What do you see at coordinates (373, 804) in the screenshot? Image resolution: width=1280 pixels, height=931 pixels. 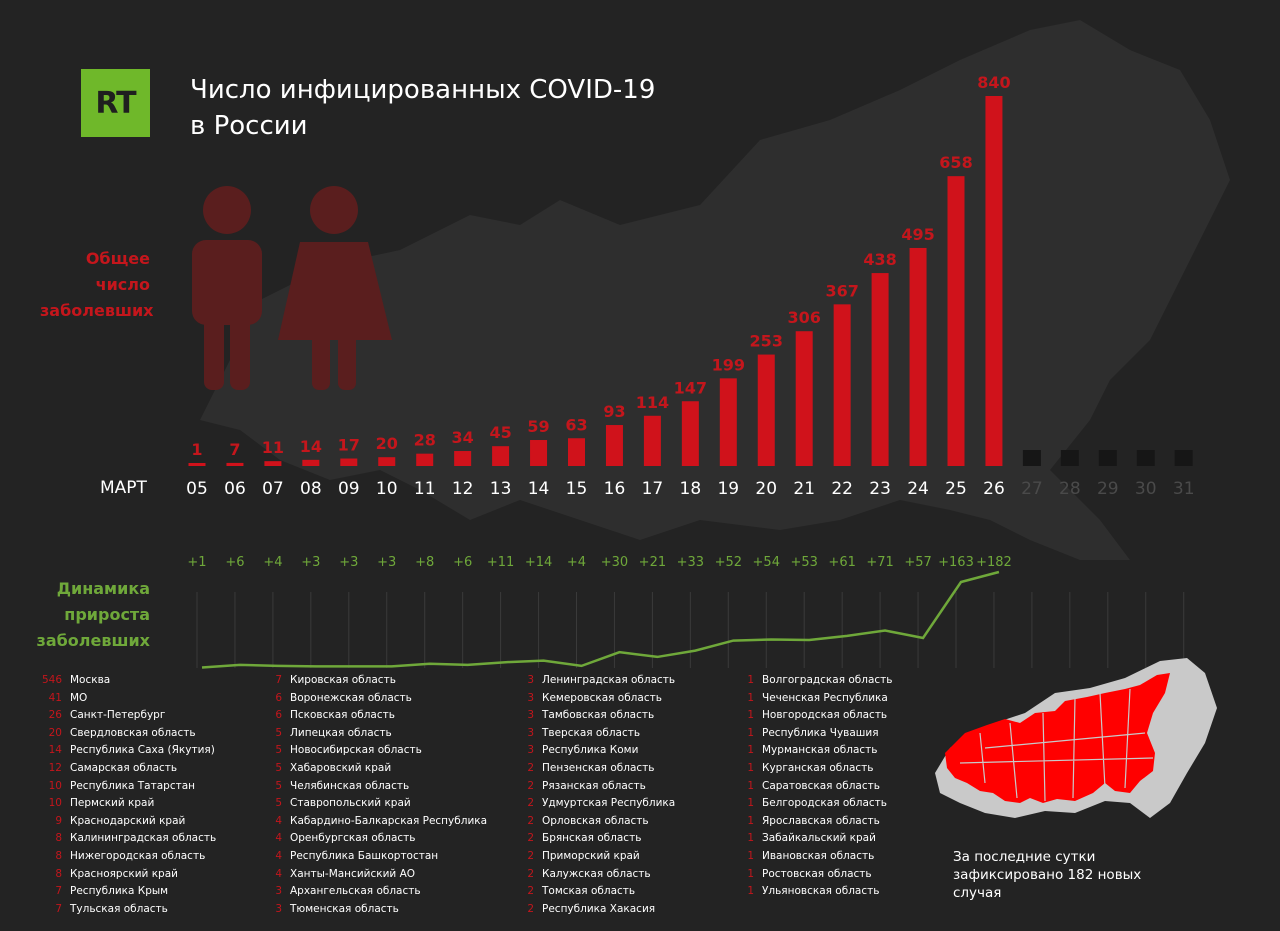 I see `region-row: 5 Ставропольский край` at bounding box center [373, 804].